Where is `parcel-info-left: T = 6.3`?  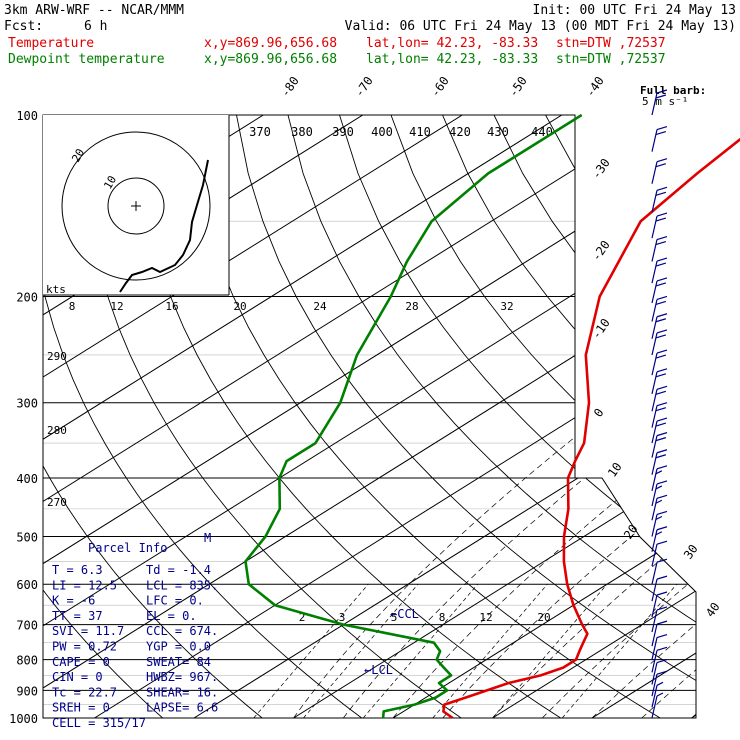
parcel-info-left: T = 6.3 is located at coordinates (77, 570).